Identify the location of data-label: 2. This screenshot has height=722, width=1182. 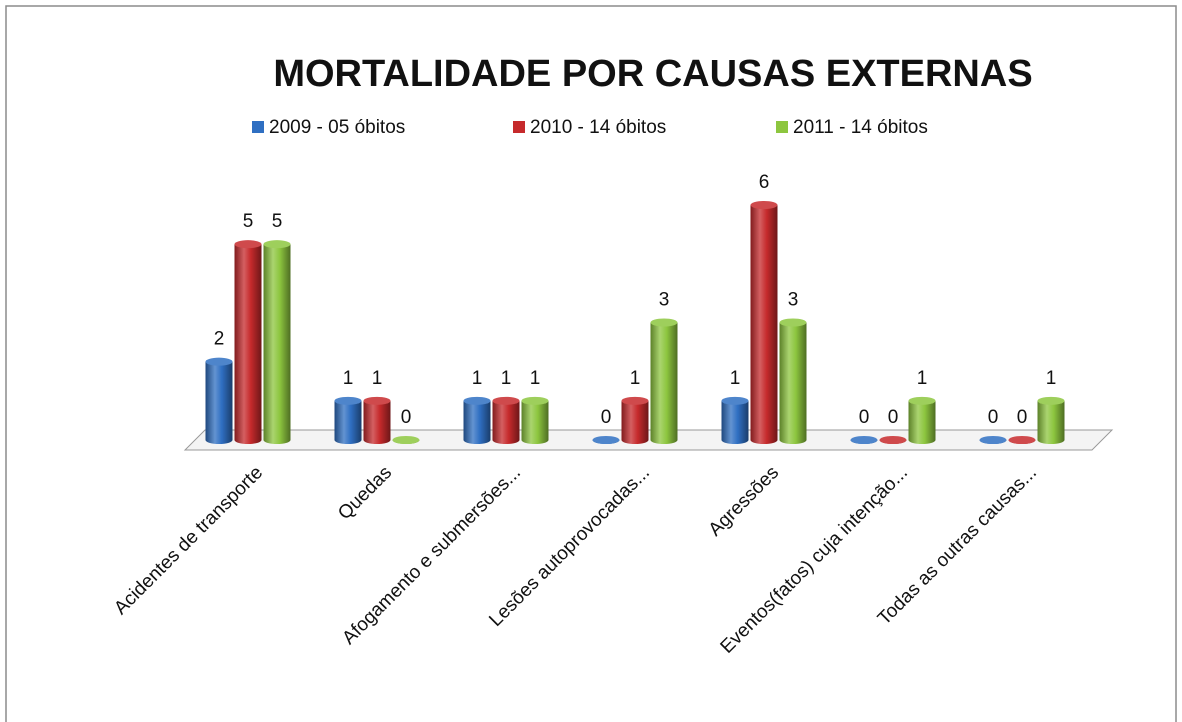
(219, 339).